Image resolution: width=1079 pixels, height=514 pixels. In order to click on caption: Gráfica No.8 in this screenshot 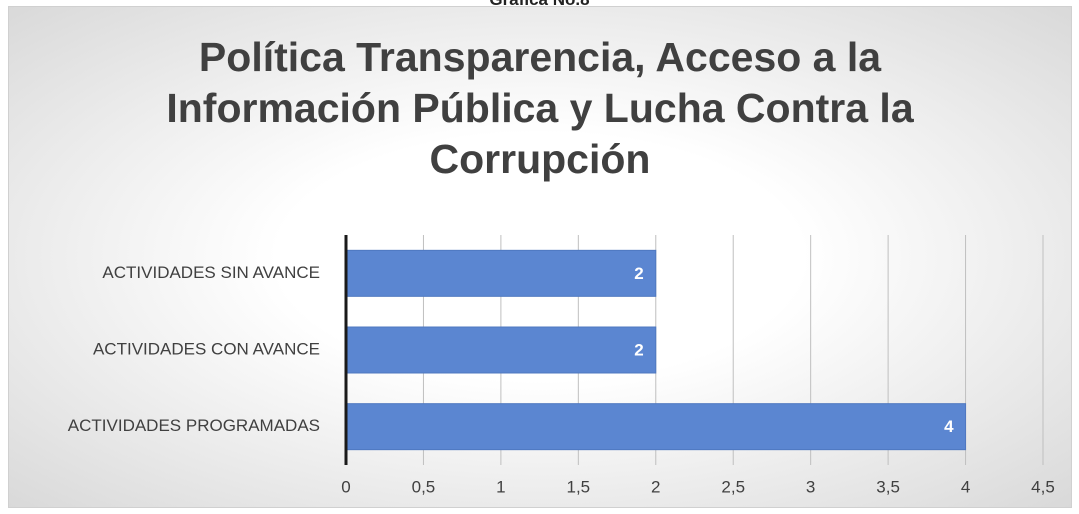, I will do `click(539, 5)`.